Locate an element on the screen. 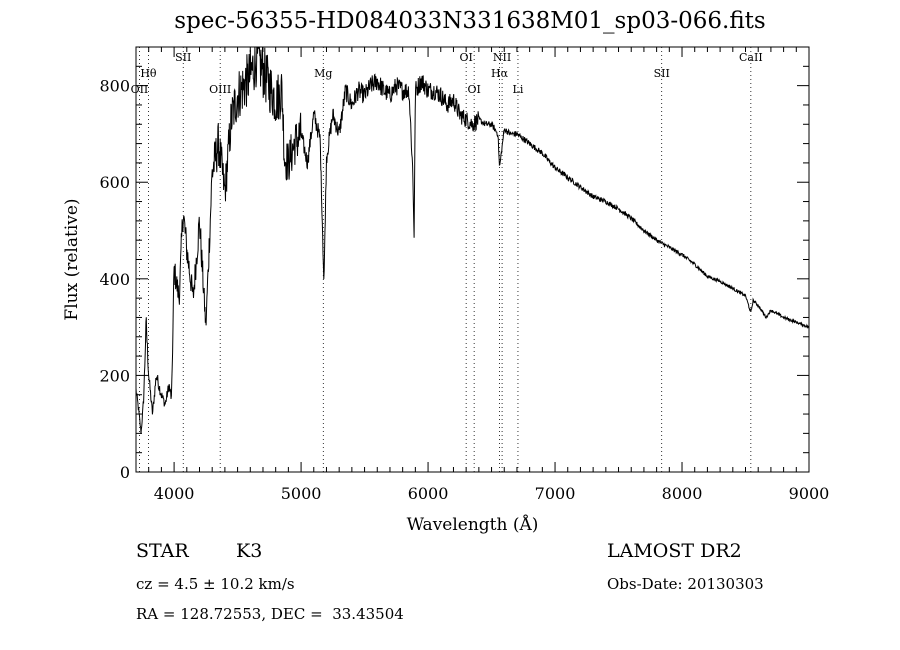  x-tick-label: 7000 is located at coordinates (555, 493).